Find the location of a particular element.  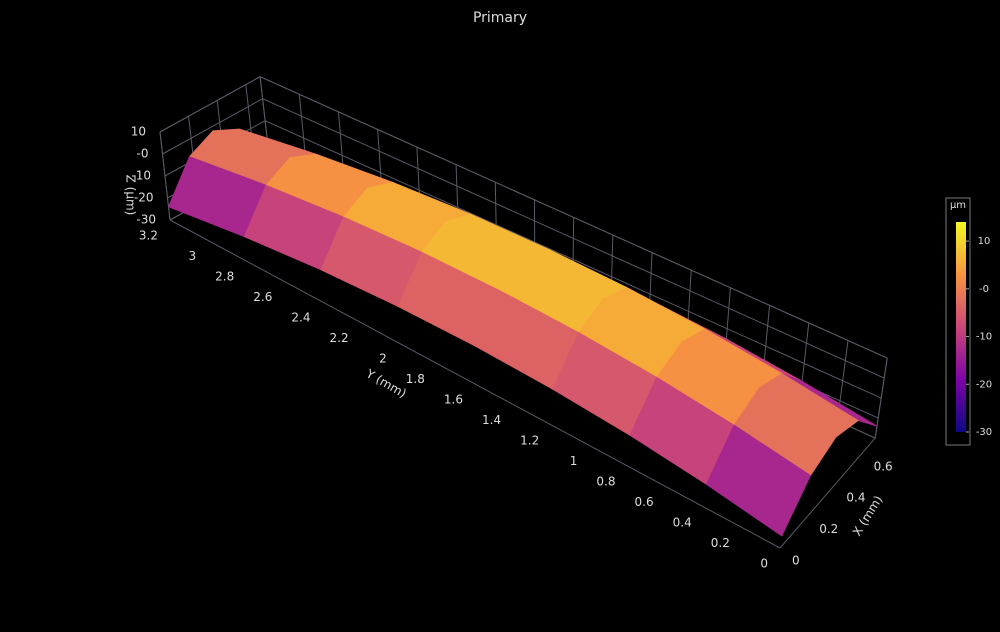

y-tick-label: 2.6 is located at coordinates (262, 297).